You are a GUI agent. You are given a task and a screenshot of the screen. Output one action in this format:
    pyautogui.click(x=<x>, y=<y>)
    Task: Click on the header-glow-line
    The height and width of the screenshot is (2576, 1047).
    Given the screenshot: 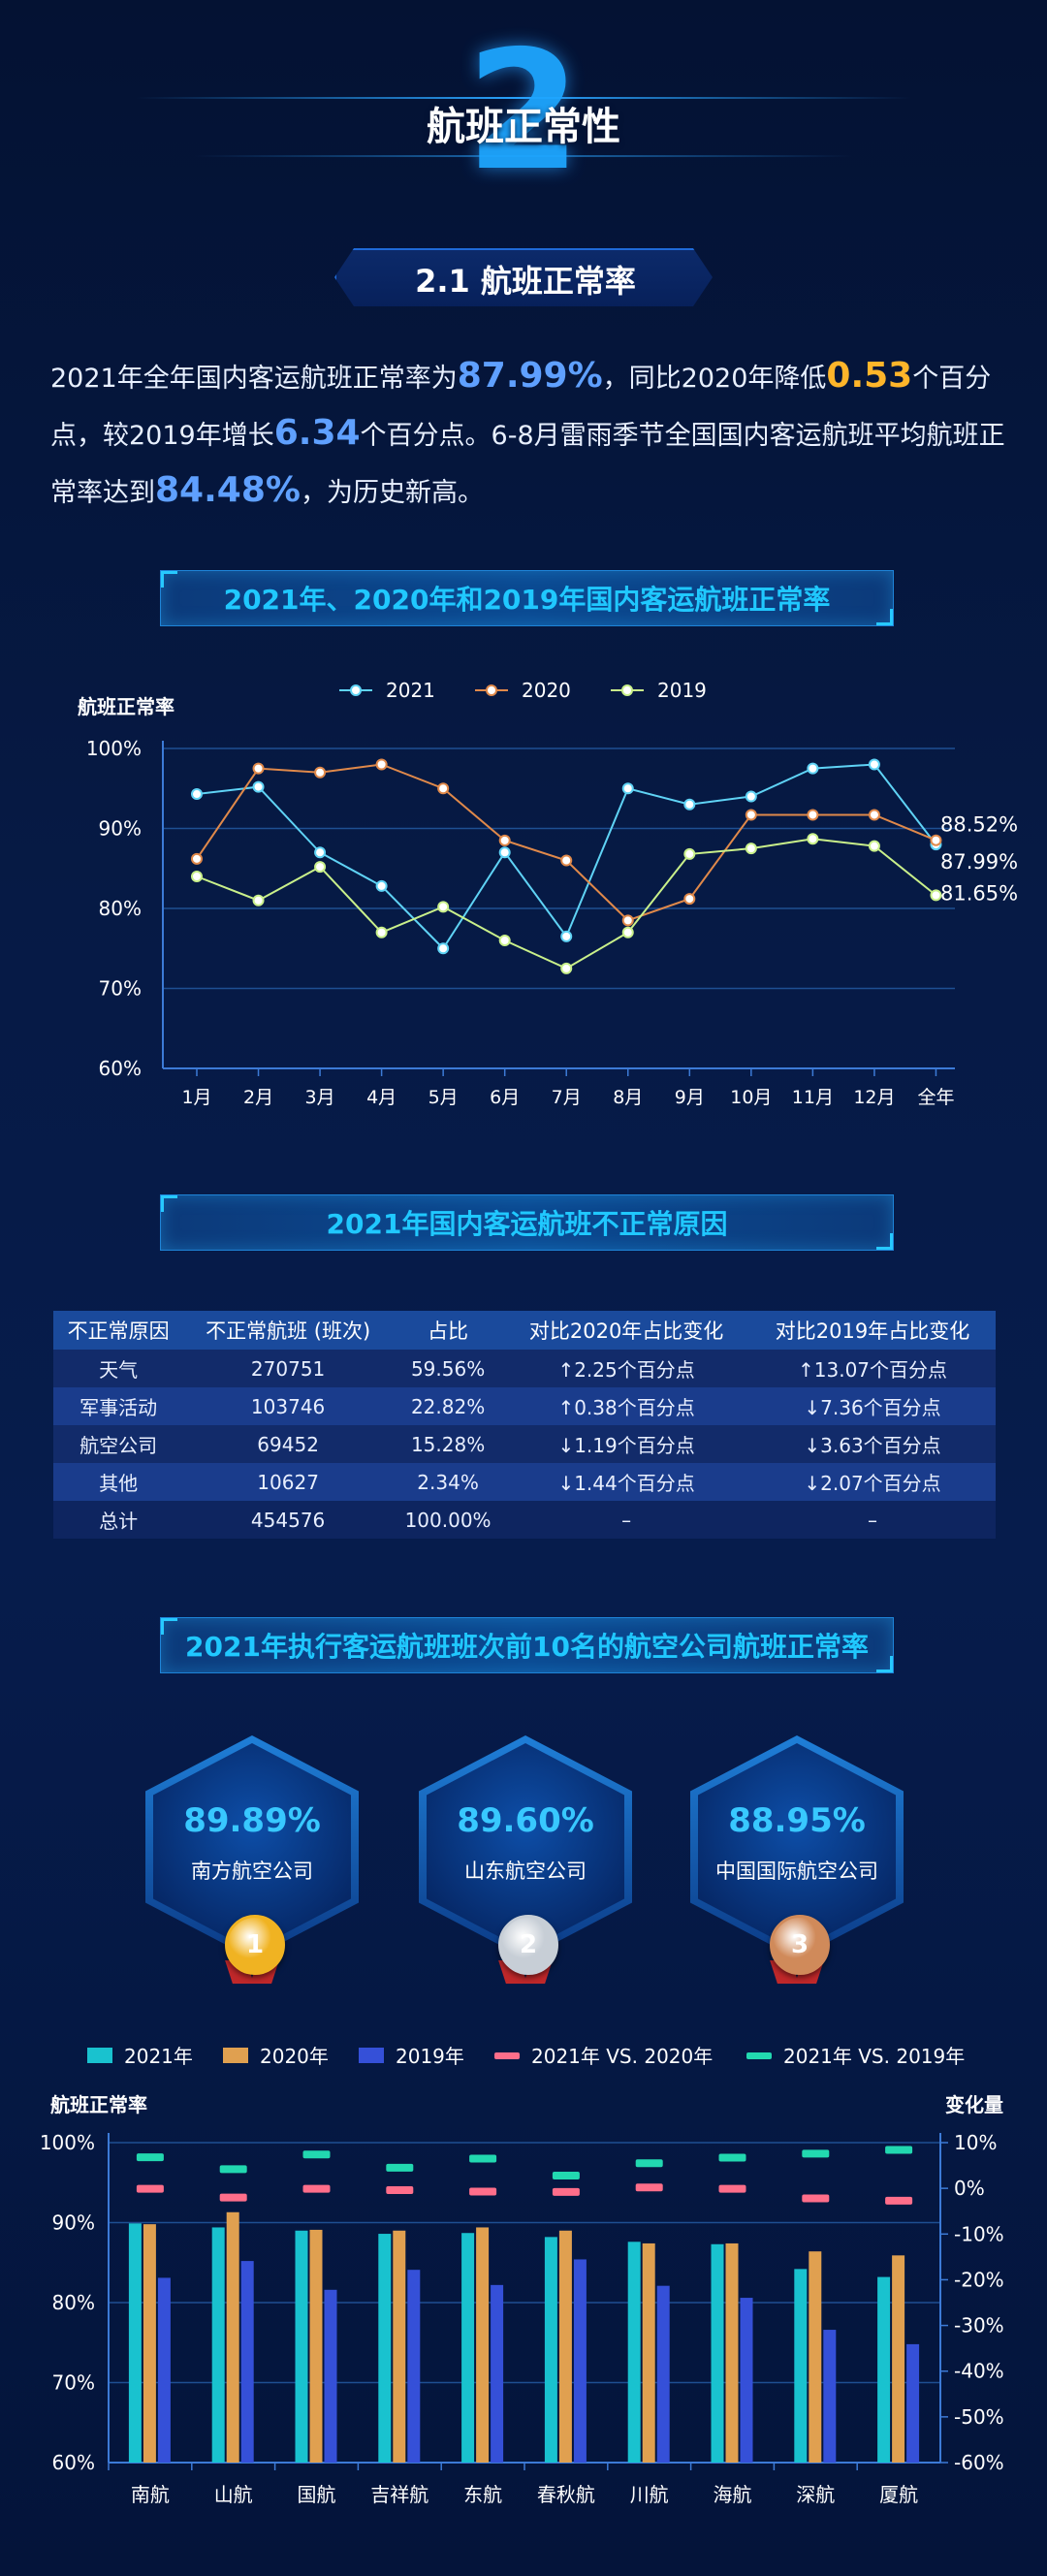 What is the action you would take?
    pyautogui.click(x=523, y=98)
    